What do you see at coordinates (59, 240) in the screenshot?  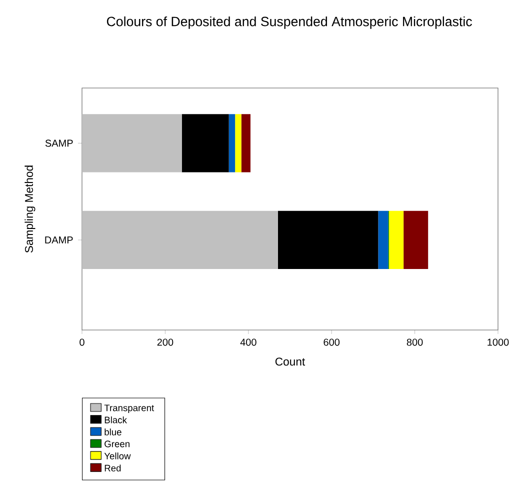 I see `y-tick-label: DAMP` at bounding box center [59, 240].